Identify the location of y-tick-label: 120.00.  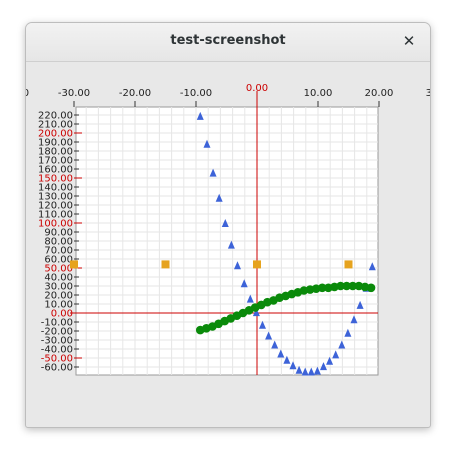
(55, 206).